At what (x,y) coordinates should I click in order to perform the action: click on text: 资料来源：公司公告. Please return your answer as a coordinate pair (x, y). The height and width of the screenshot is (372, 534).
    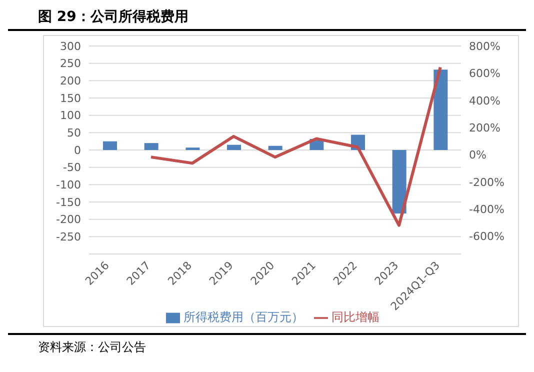
    Looking at the image, I should click on (92, 347).